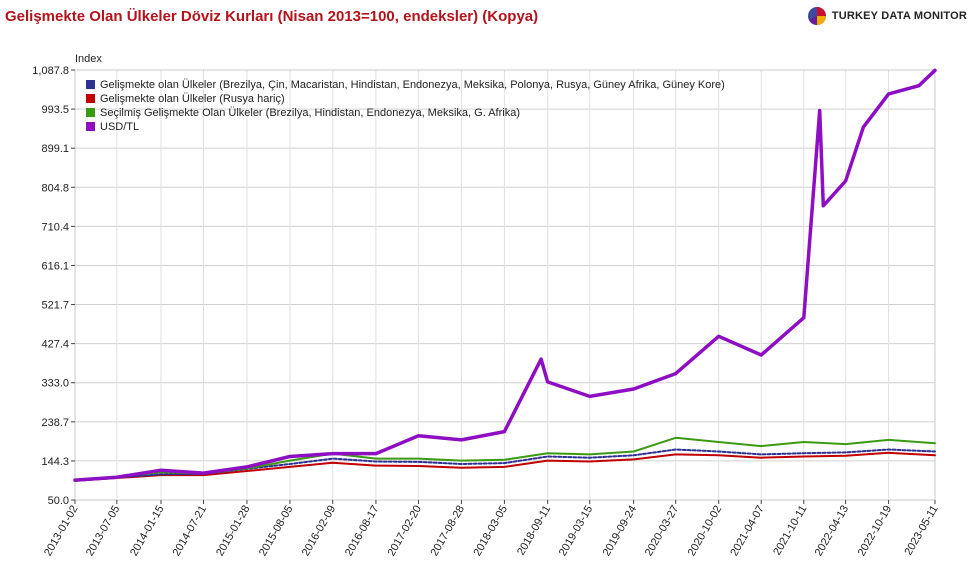 Image resolution: width=979 pixels, height=570 pixels. What do you see at coordinates (55, 110) in the screenshot?
I see `y-tick-label: 993.5` at bounding box center [55, 110].